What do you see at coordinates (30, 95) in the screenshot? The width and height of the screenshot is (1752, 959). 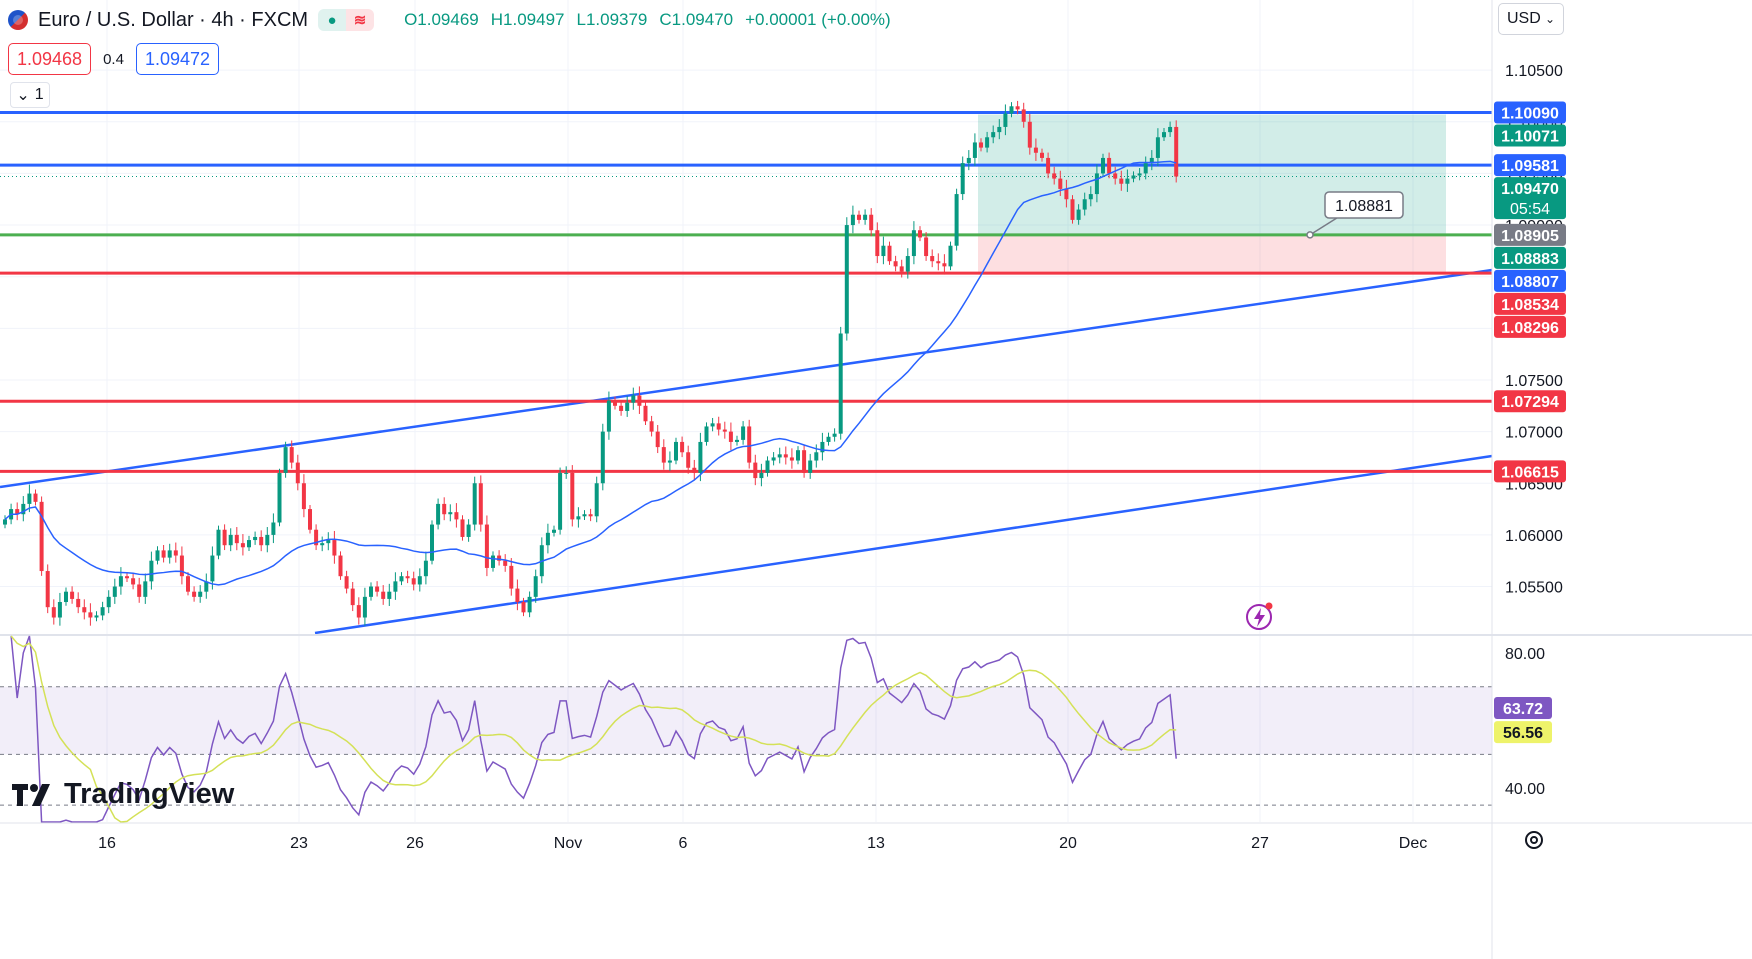 I see `indicators-toggle-button: ⌄ 1` at bounding box center [30, 95].